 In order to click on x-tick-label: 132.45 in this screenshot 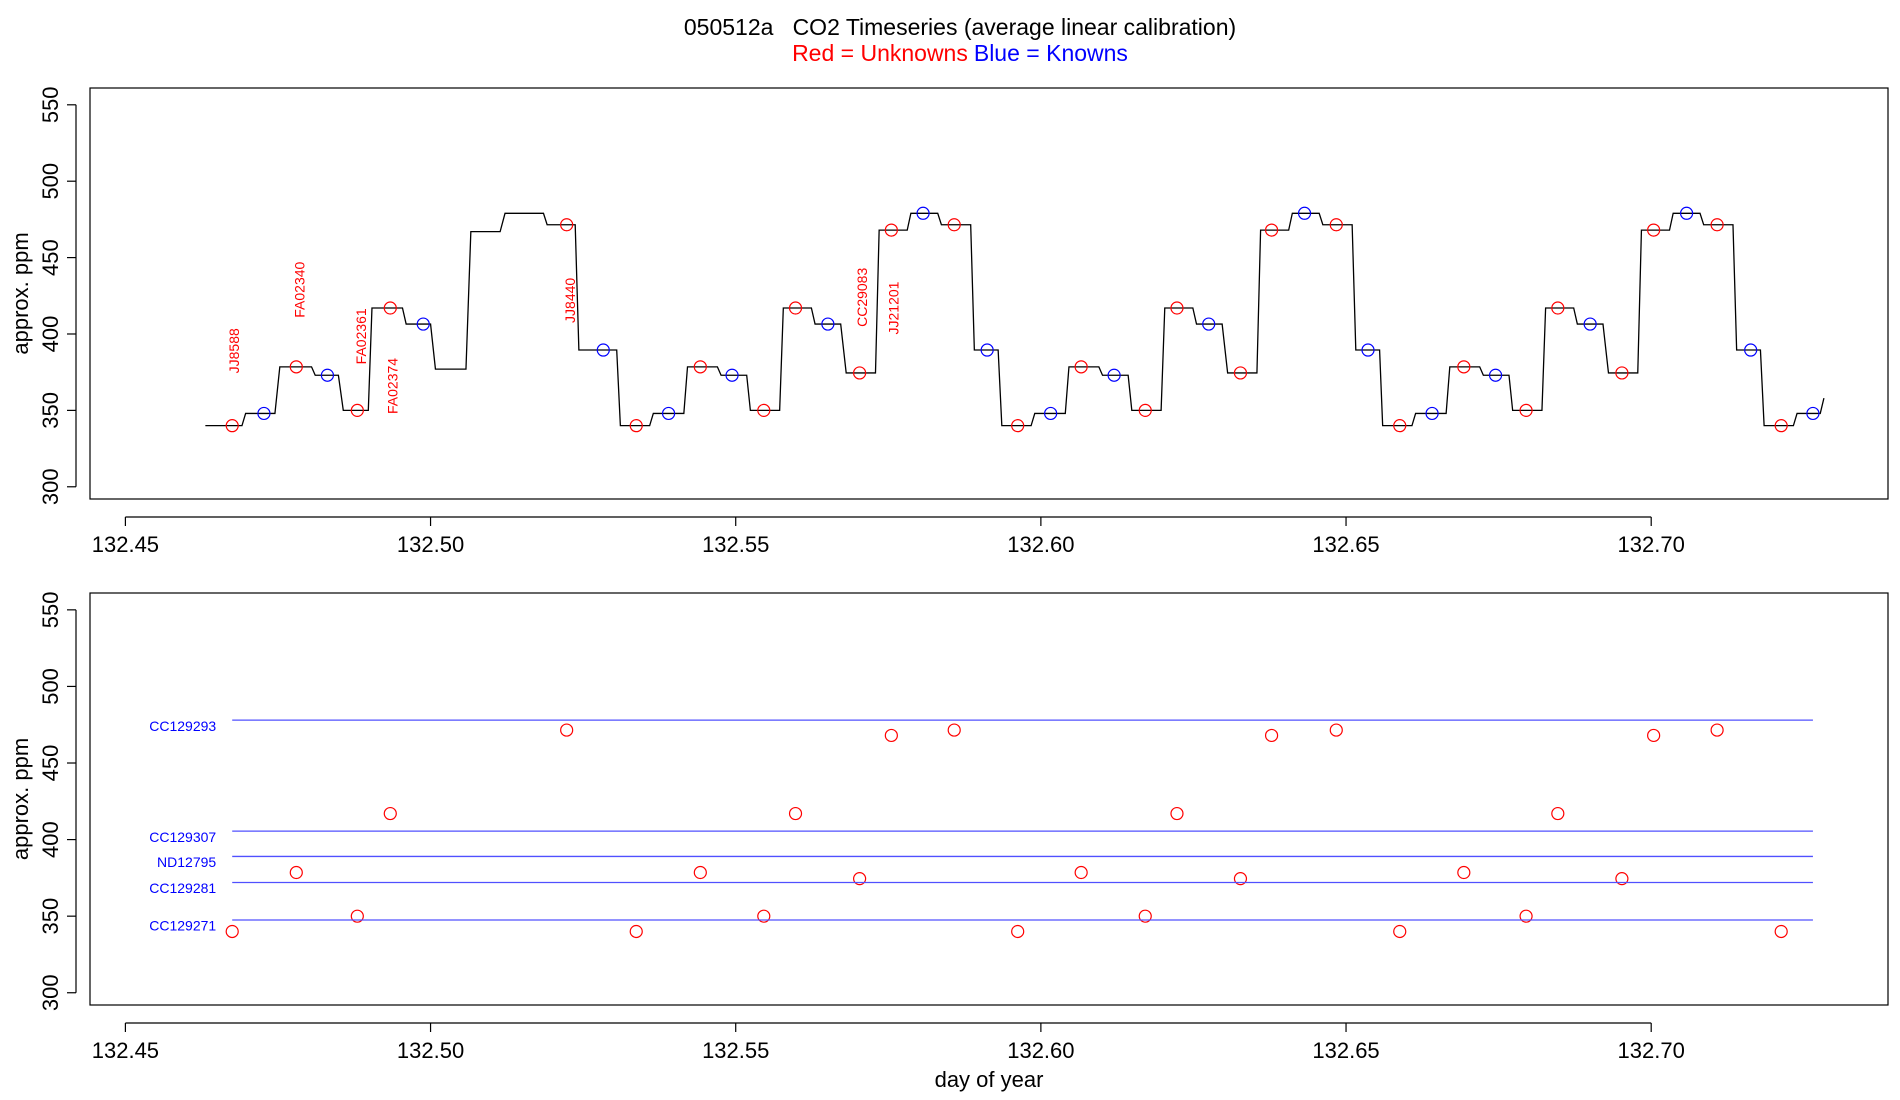, I will do `click(125, 544)`.